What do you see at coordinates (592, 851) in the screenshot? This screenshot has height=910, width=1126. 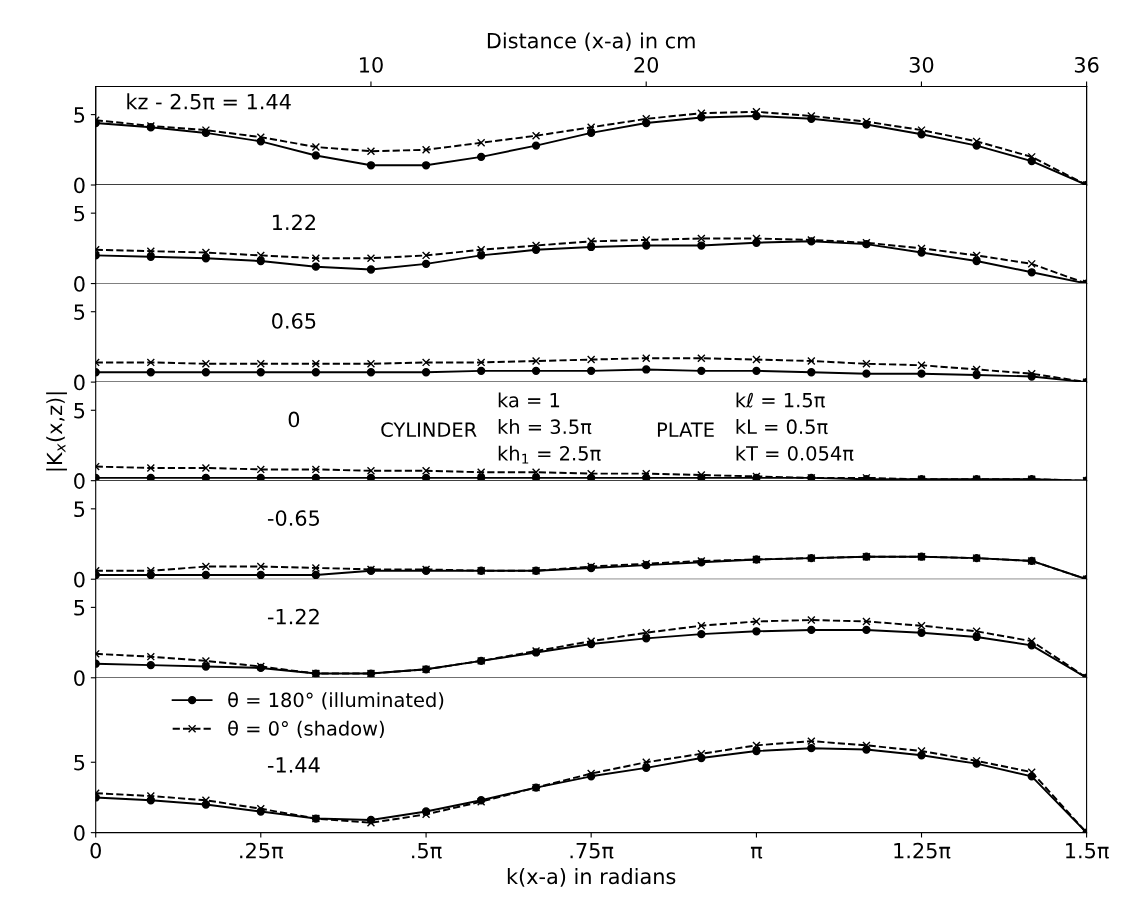 I see `x-tick-label: .75π` at bounding box center [592, 851].